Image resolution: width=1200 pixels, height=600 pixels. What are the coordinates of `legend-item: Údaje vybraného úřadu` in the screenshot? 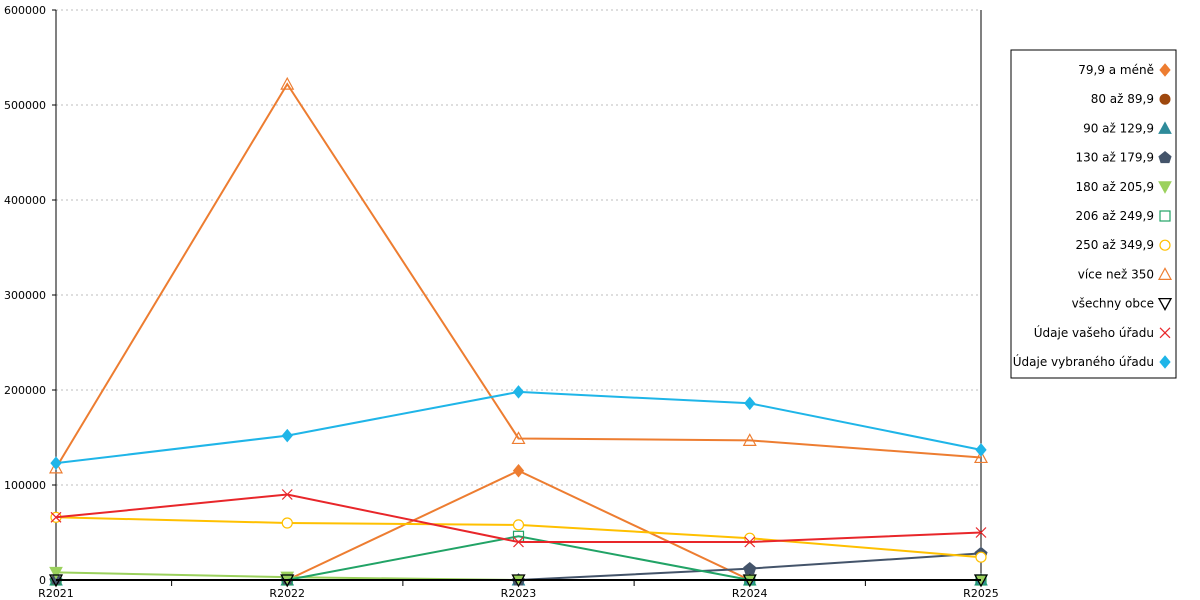 It's located at (1092, 361).